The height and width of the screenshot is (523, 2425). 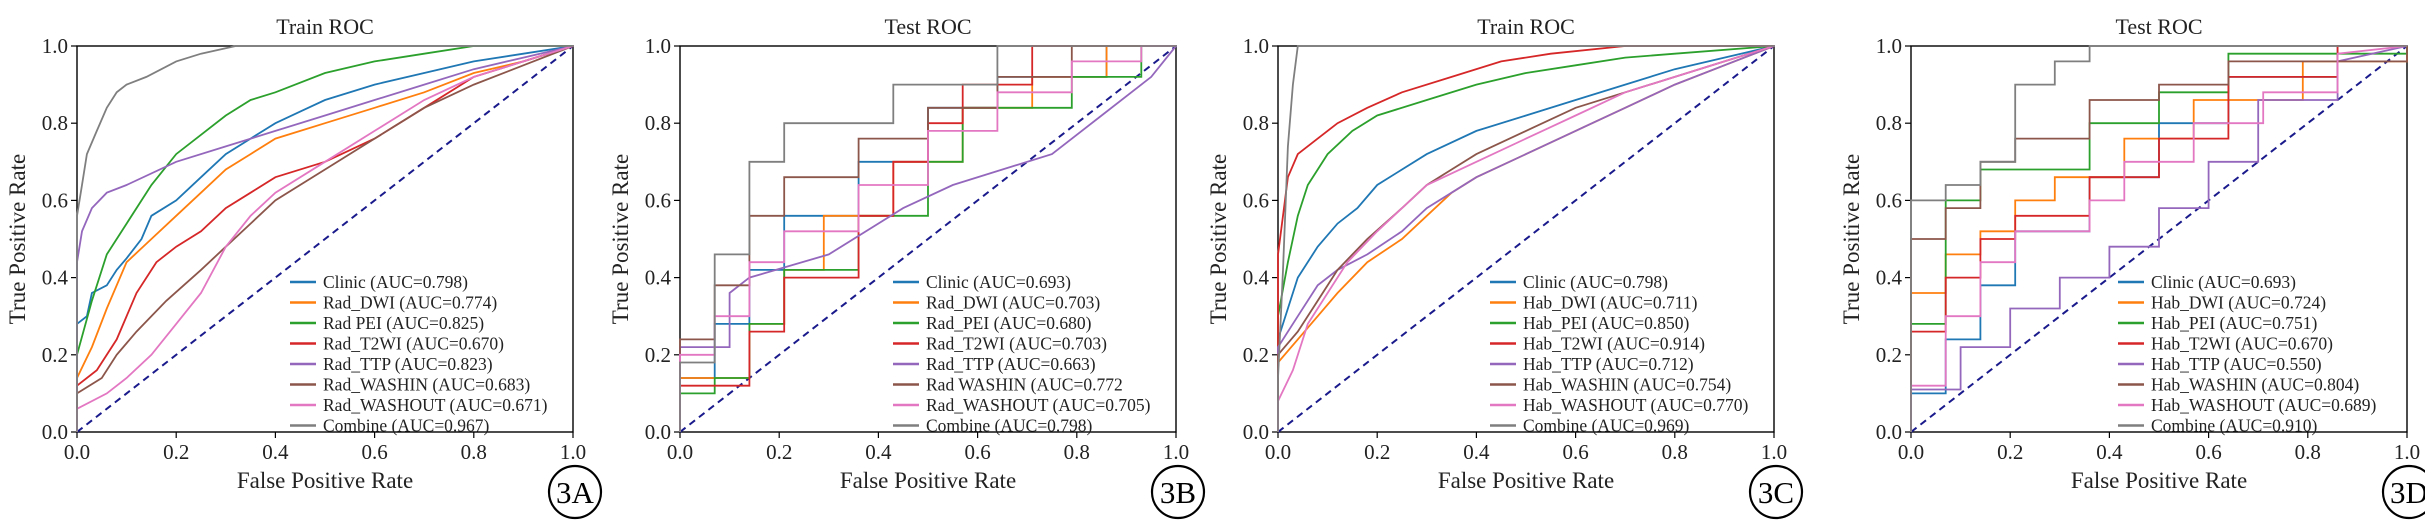 What do you see at coordinates (2234, 426) in the screenshot?
I see `legend-entry: Combine (AUC=0.910)` at bounding box center [2234, 426].